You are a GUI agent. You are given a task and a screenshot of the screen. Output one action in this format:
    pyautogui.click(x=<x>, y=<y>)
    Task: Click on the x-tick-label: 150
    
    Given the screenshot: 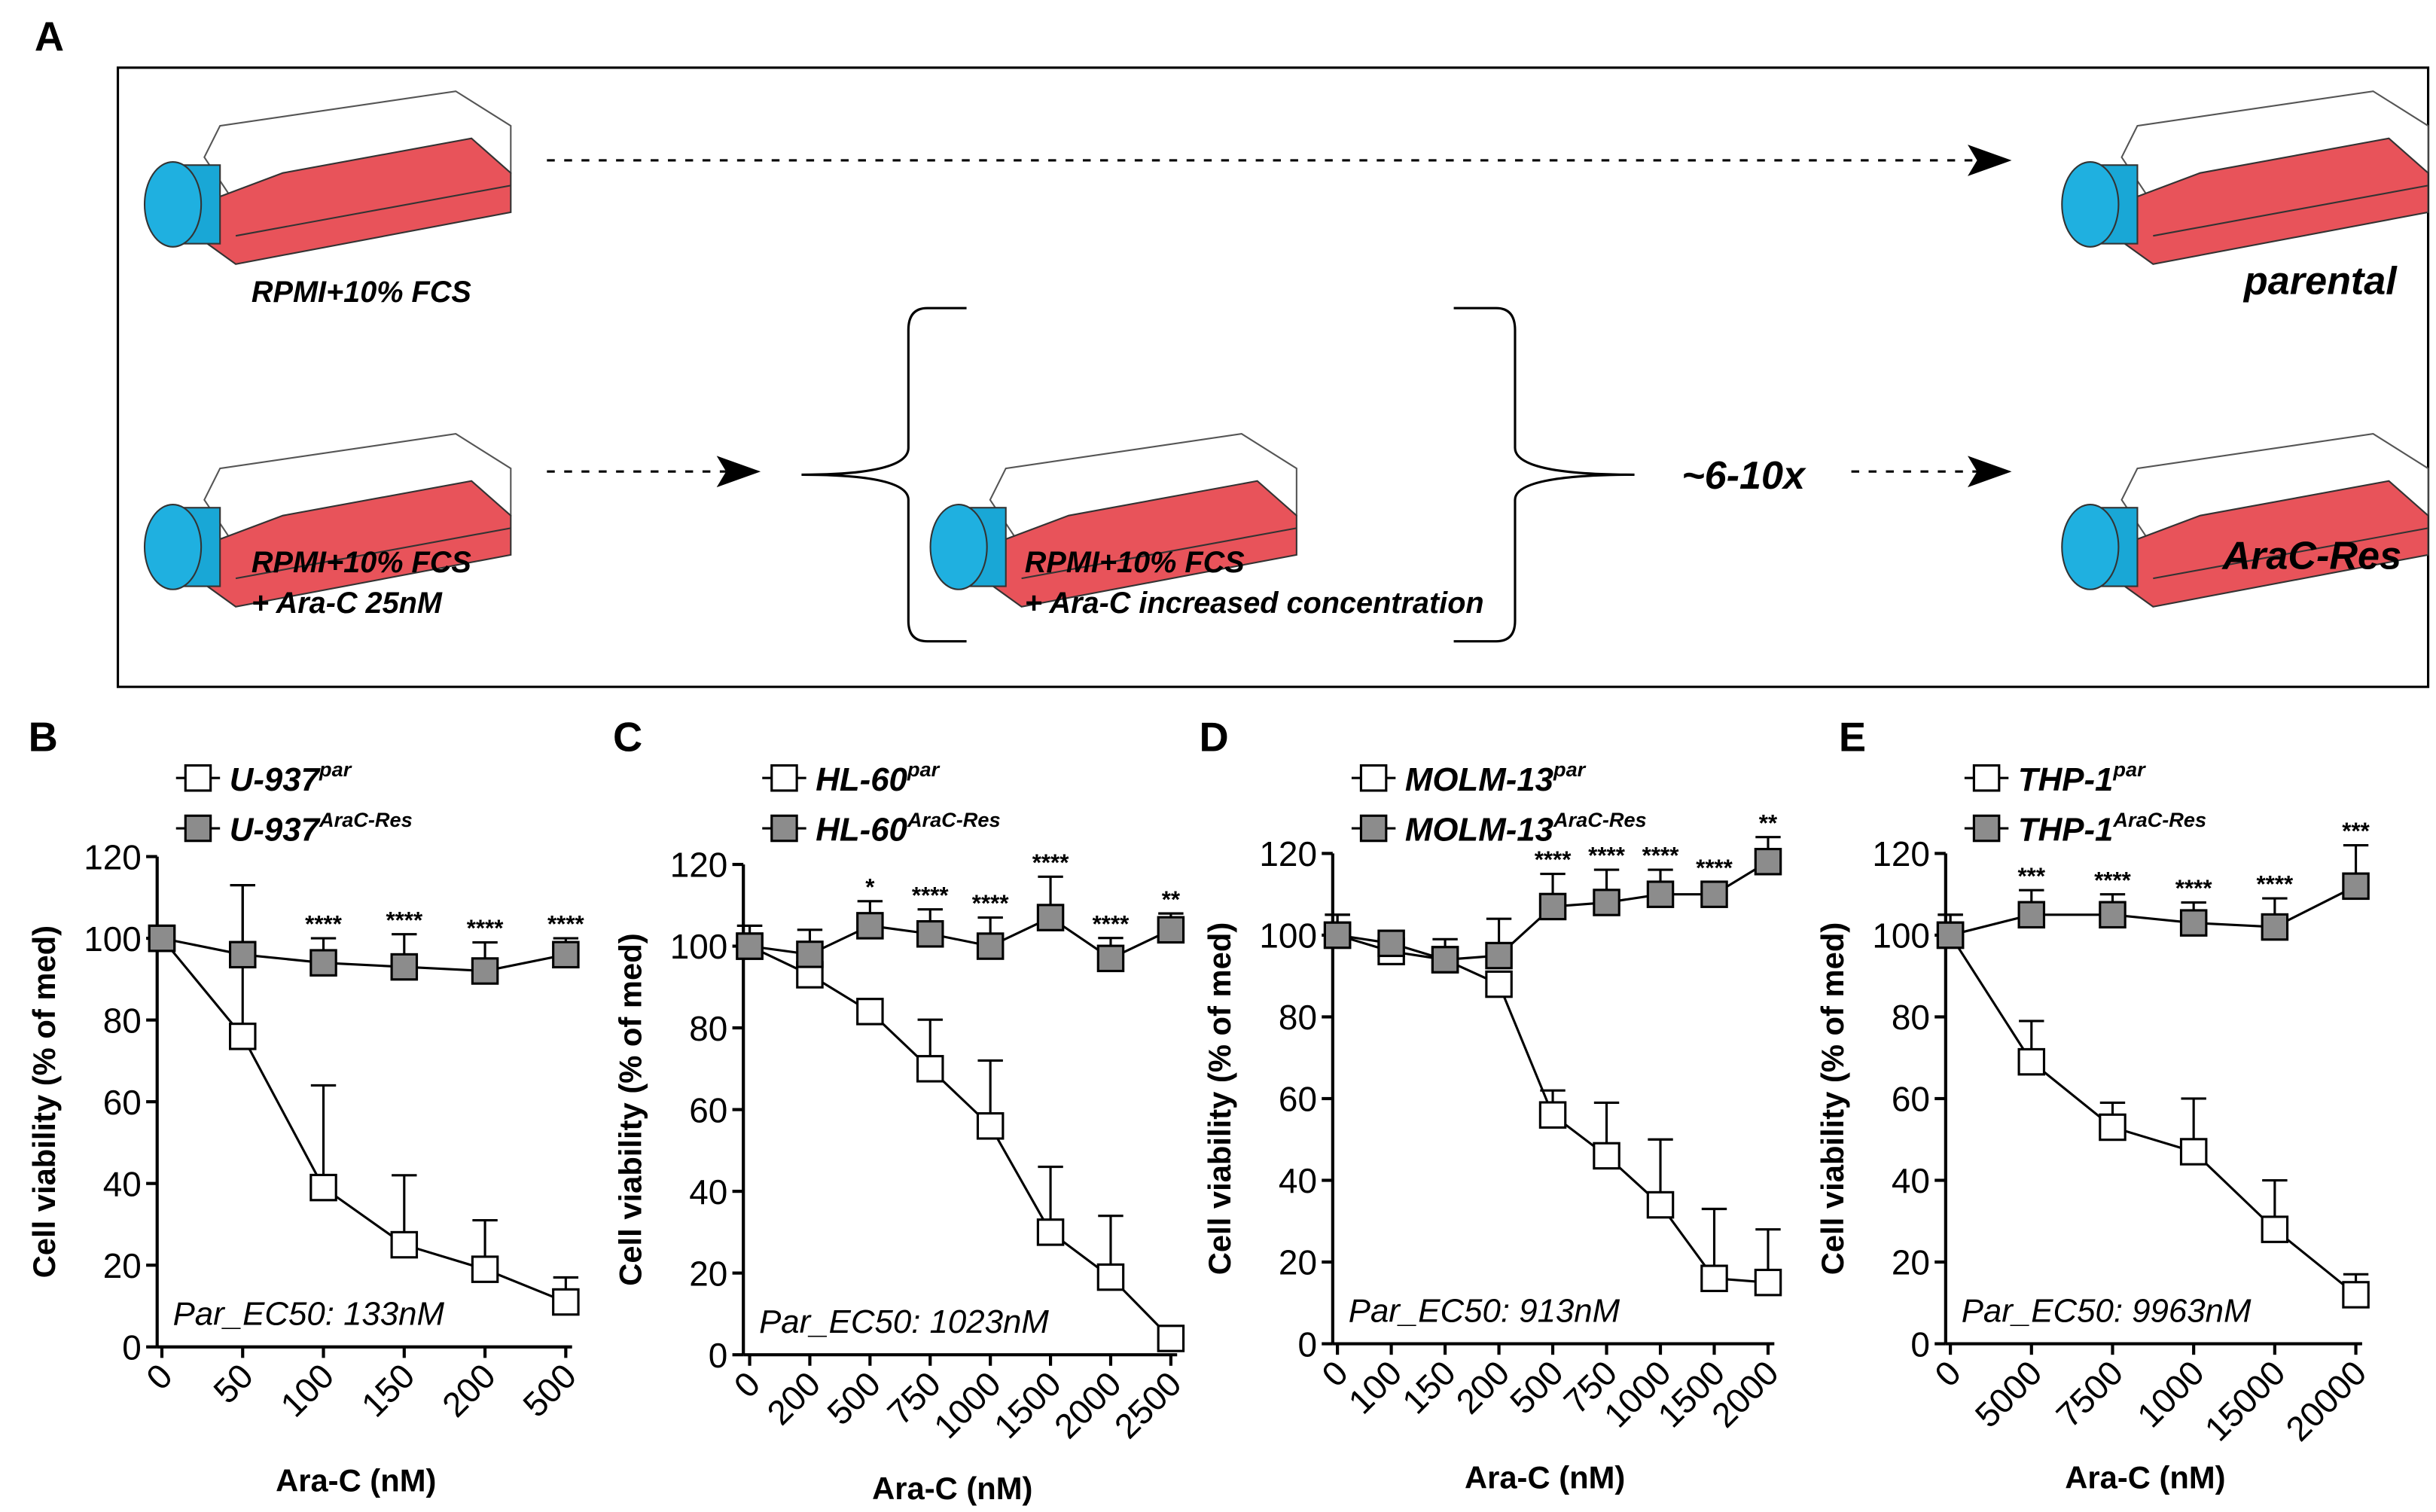 What is the action you would take?
    pyautogui.click(x=1429, y=1388)
    